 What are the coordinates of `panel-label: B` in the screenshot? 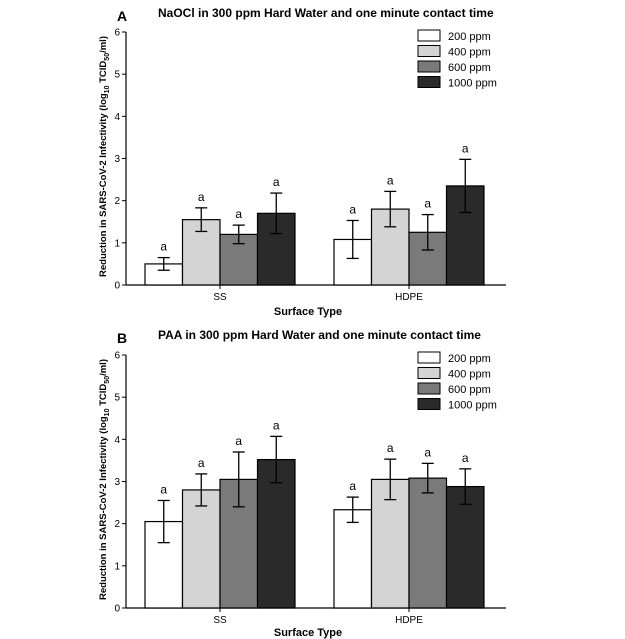 It's located at (122, 338).